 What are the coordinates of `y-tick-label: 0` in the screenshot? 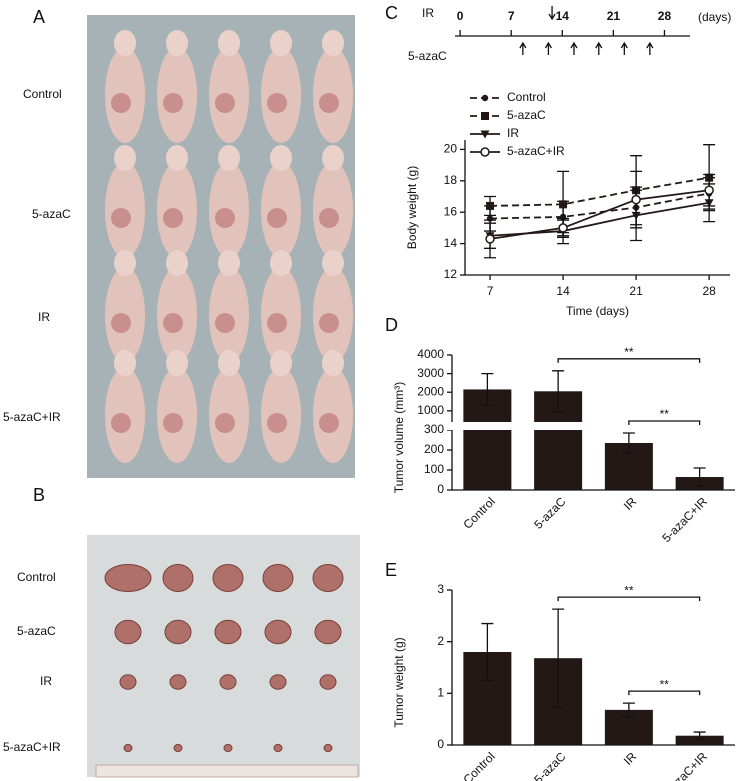 It's located at (440, 489).